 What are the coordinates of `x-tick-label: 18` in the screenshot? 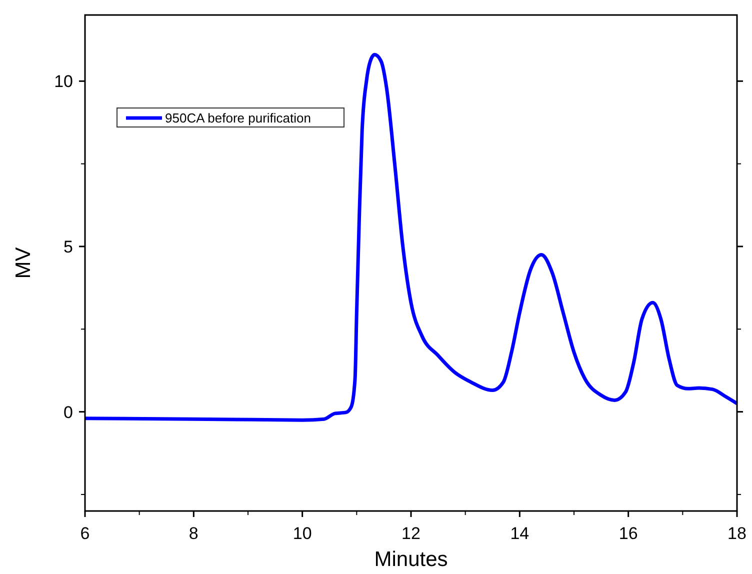 It's located at (737, 533).